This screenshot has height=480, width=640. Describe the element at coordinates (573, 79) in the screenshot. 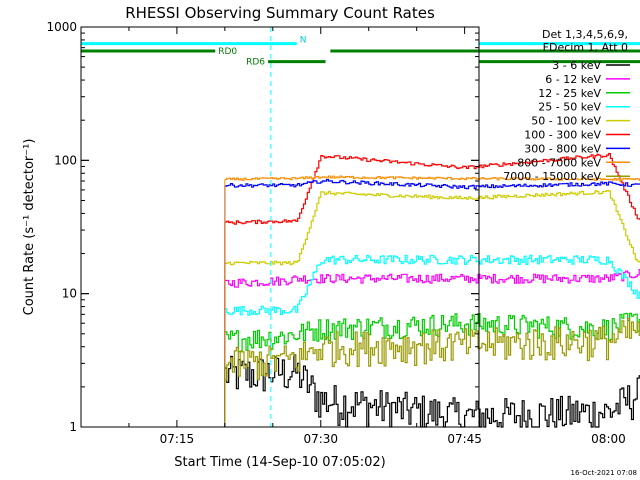

I see `legend-label: 6 - 12 keV` at that location.